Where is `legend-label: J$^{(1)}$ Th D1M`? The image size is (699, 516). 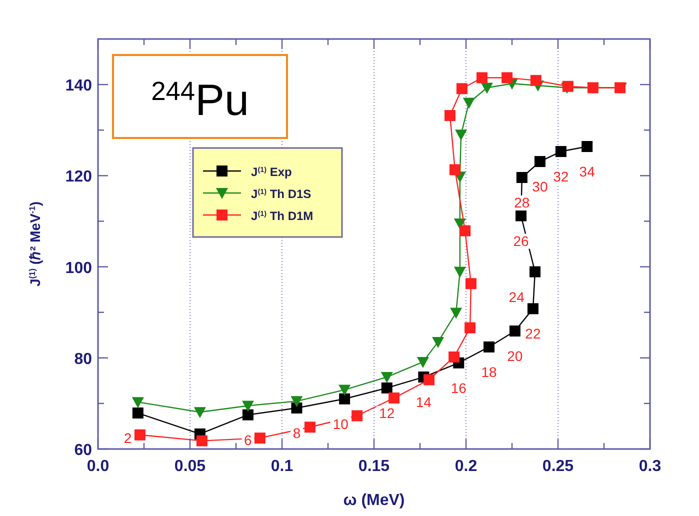 legend-label: J$^{(1)}$ Th D1M is located at coordinates (282, 215).